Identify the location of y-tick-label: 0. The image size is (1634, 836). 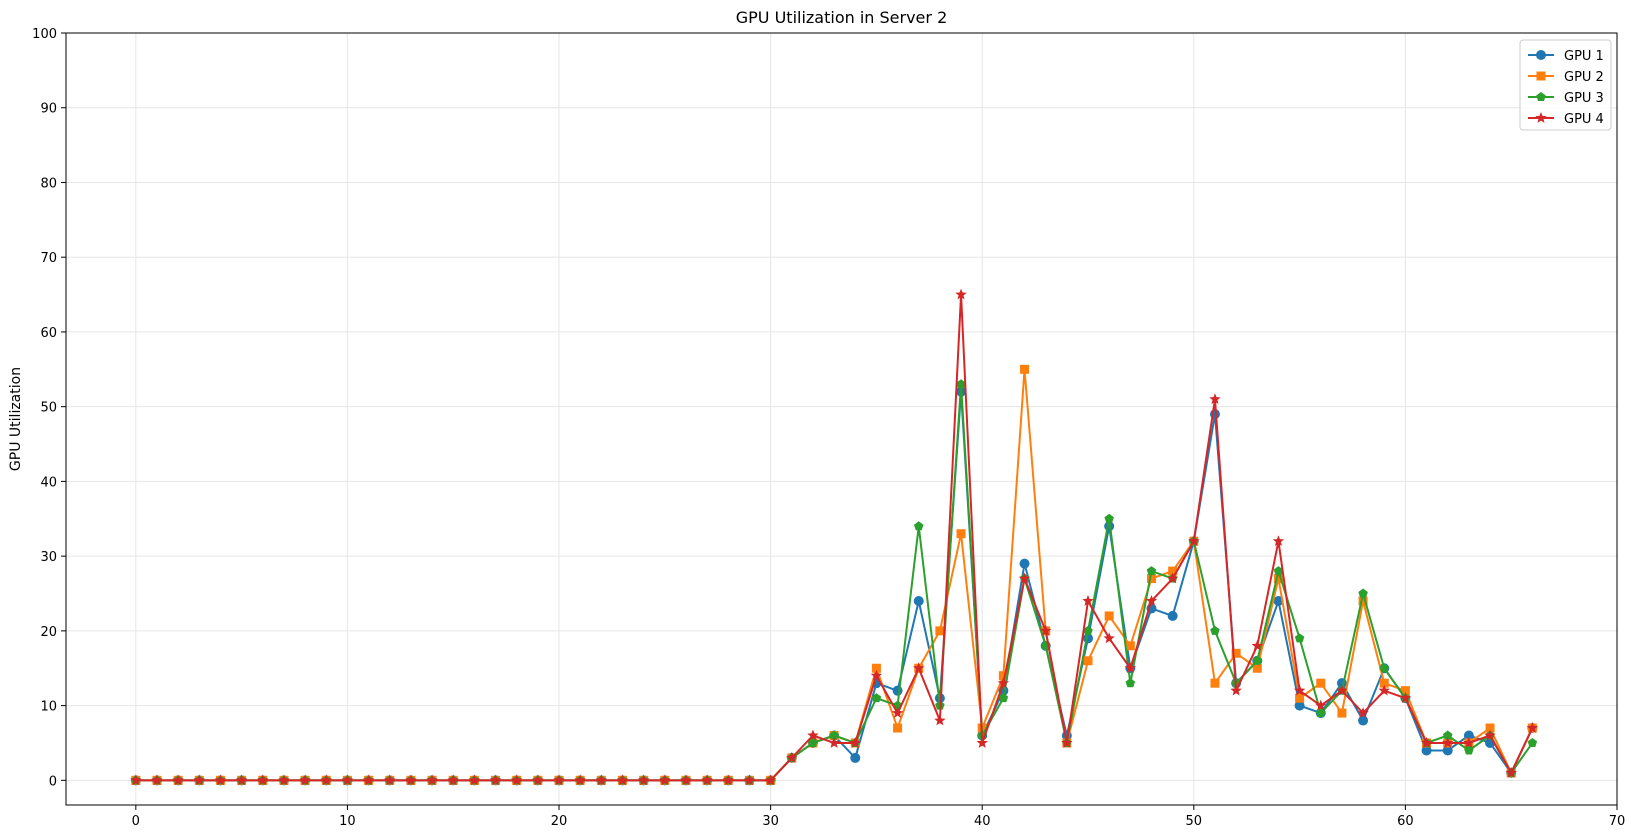
(53, 781).